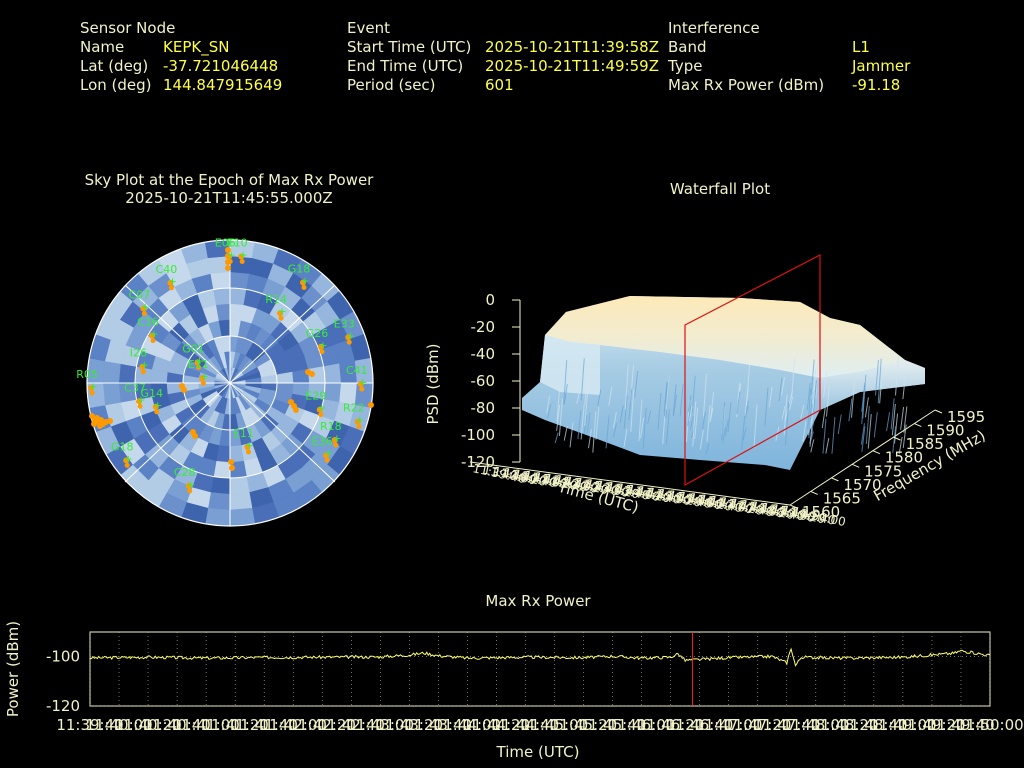 The height and width of the screenshot is (768, 1024). I want to click on interference-power-label: Max Rx Power (dBm), so click(746, 85).